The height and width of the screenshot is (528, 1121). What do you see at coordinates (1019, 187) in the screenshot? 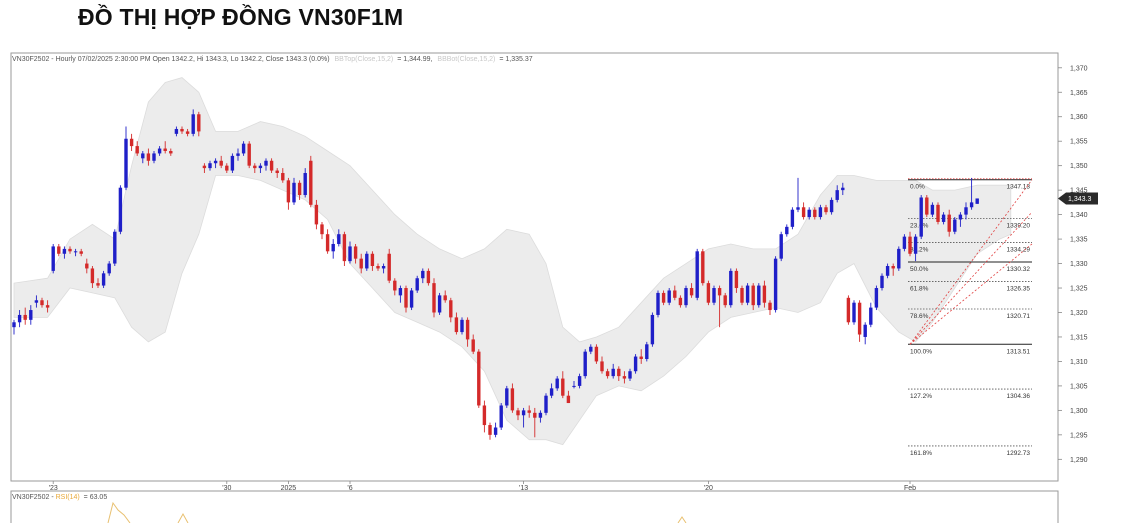
I see `fib-level-value: 1347.13` at bounding box center [1019, 187].